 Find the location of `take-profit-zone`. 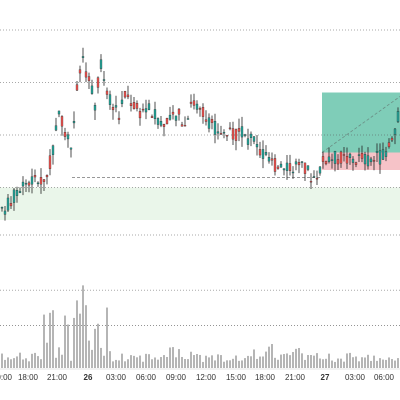

take-profit-zone is located at coordinates (361, 122).